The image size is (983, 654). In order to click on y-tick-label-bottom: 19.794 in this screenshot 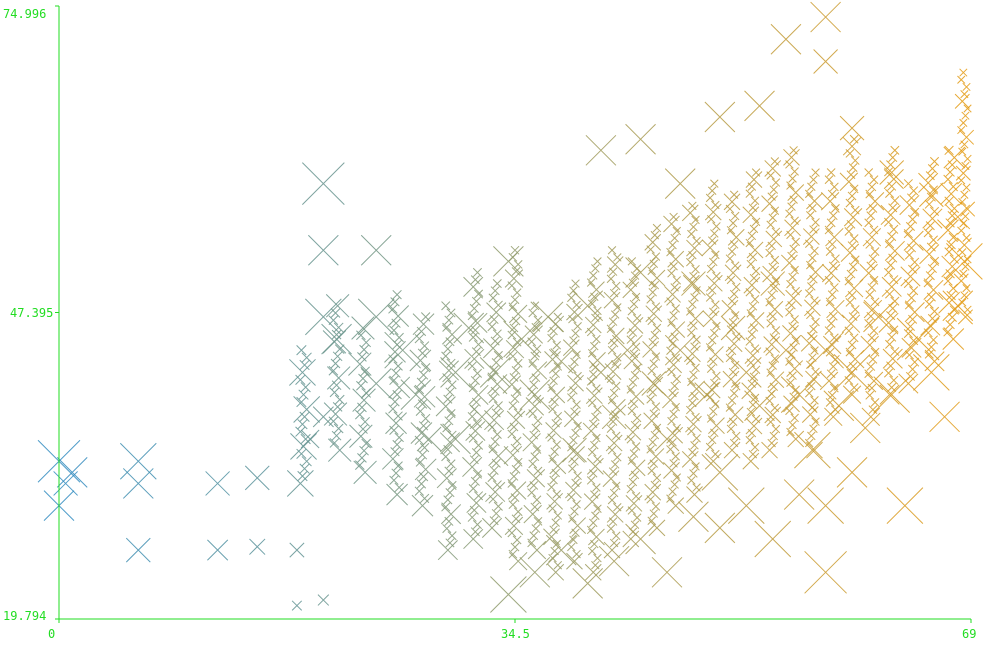, I will do `click(24, 616)`.